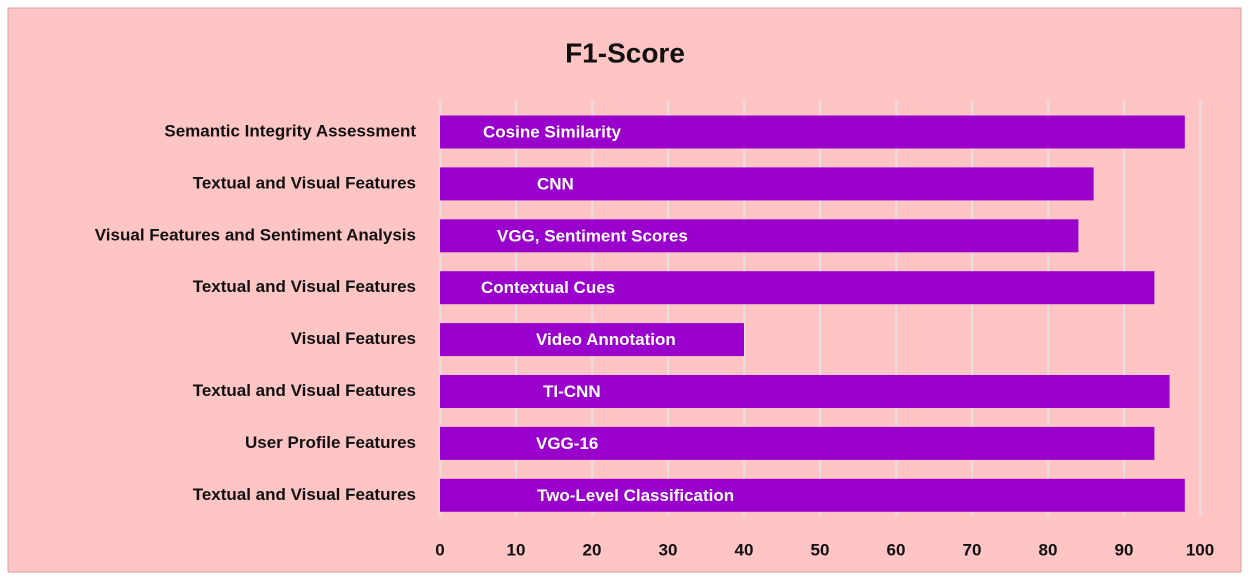 Image resolution: width=1249 pixels, height=580 pixels. Describe the element at coordinates (896, 549) in the screenshot. I see `x-tick-label: 60` at that location.